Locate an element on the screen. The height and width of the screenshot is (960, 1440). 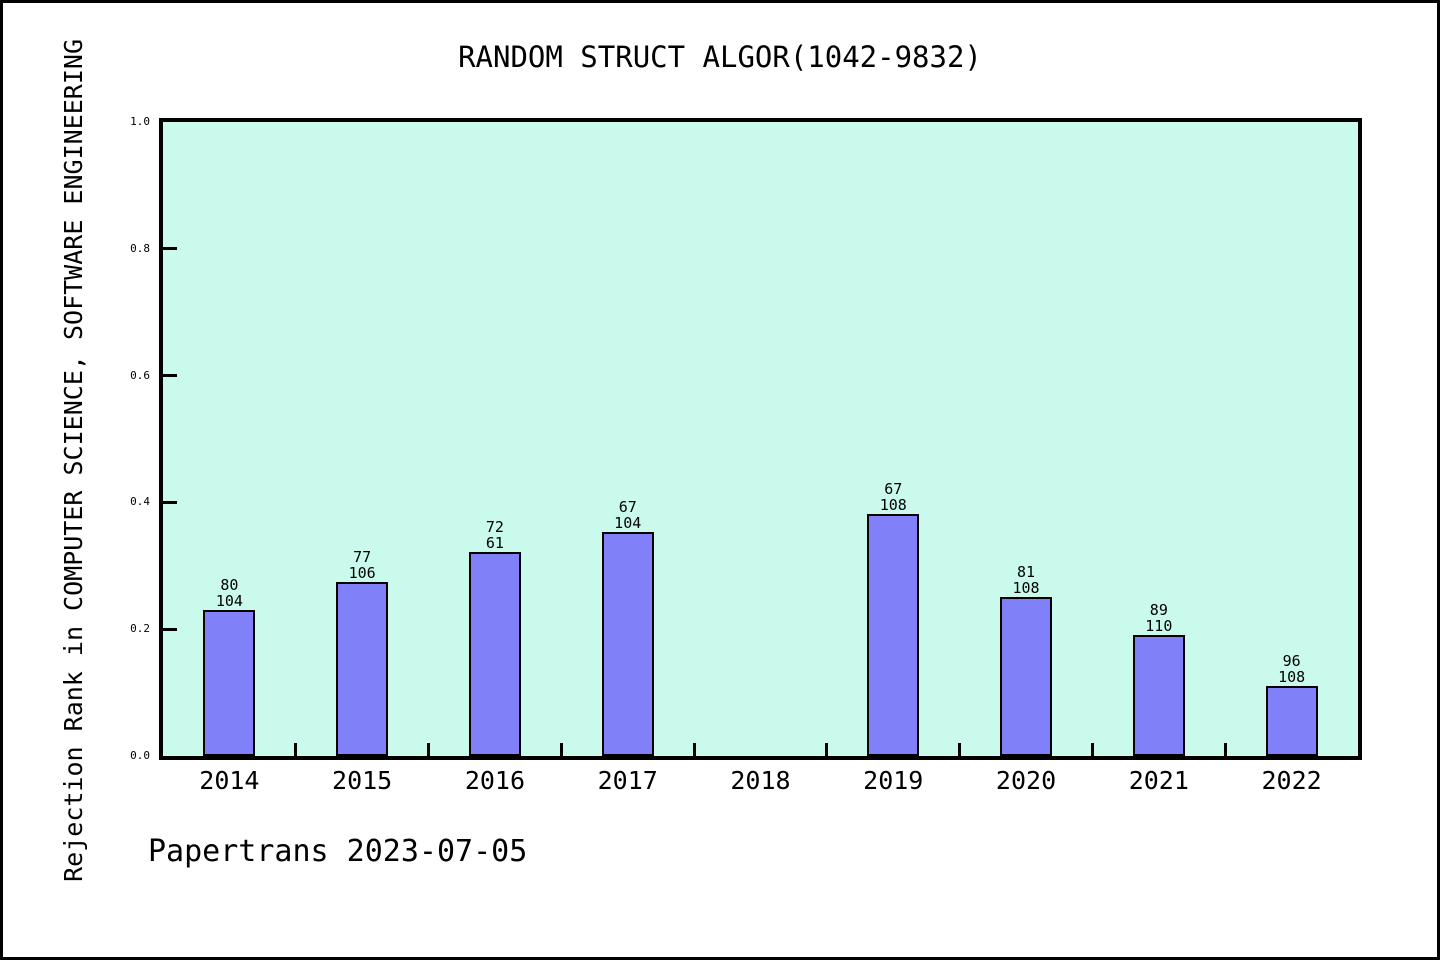
bar-value-label: 89 110 is located at coordinates (1159, 618).